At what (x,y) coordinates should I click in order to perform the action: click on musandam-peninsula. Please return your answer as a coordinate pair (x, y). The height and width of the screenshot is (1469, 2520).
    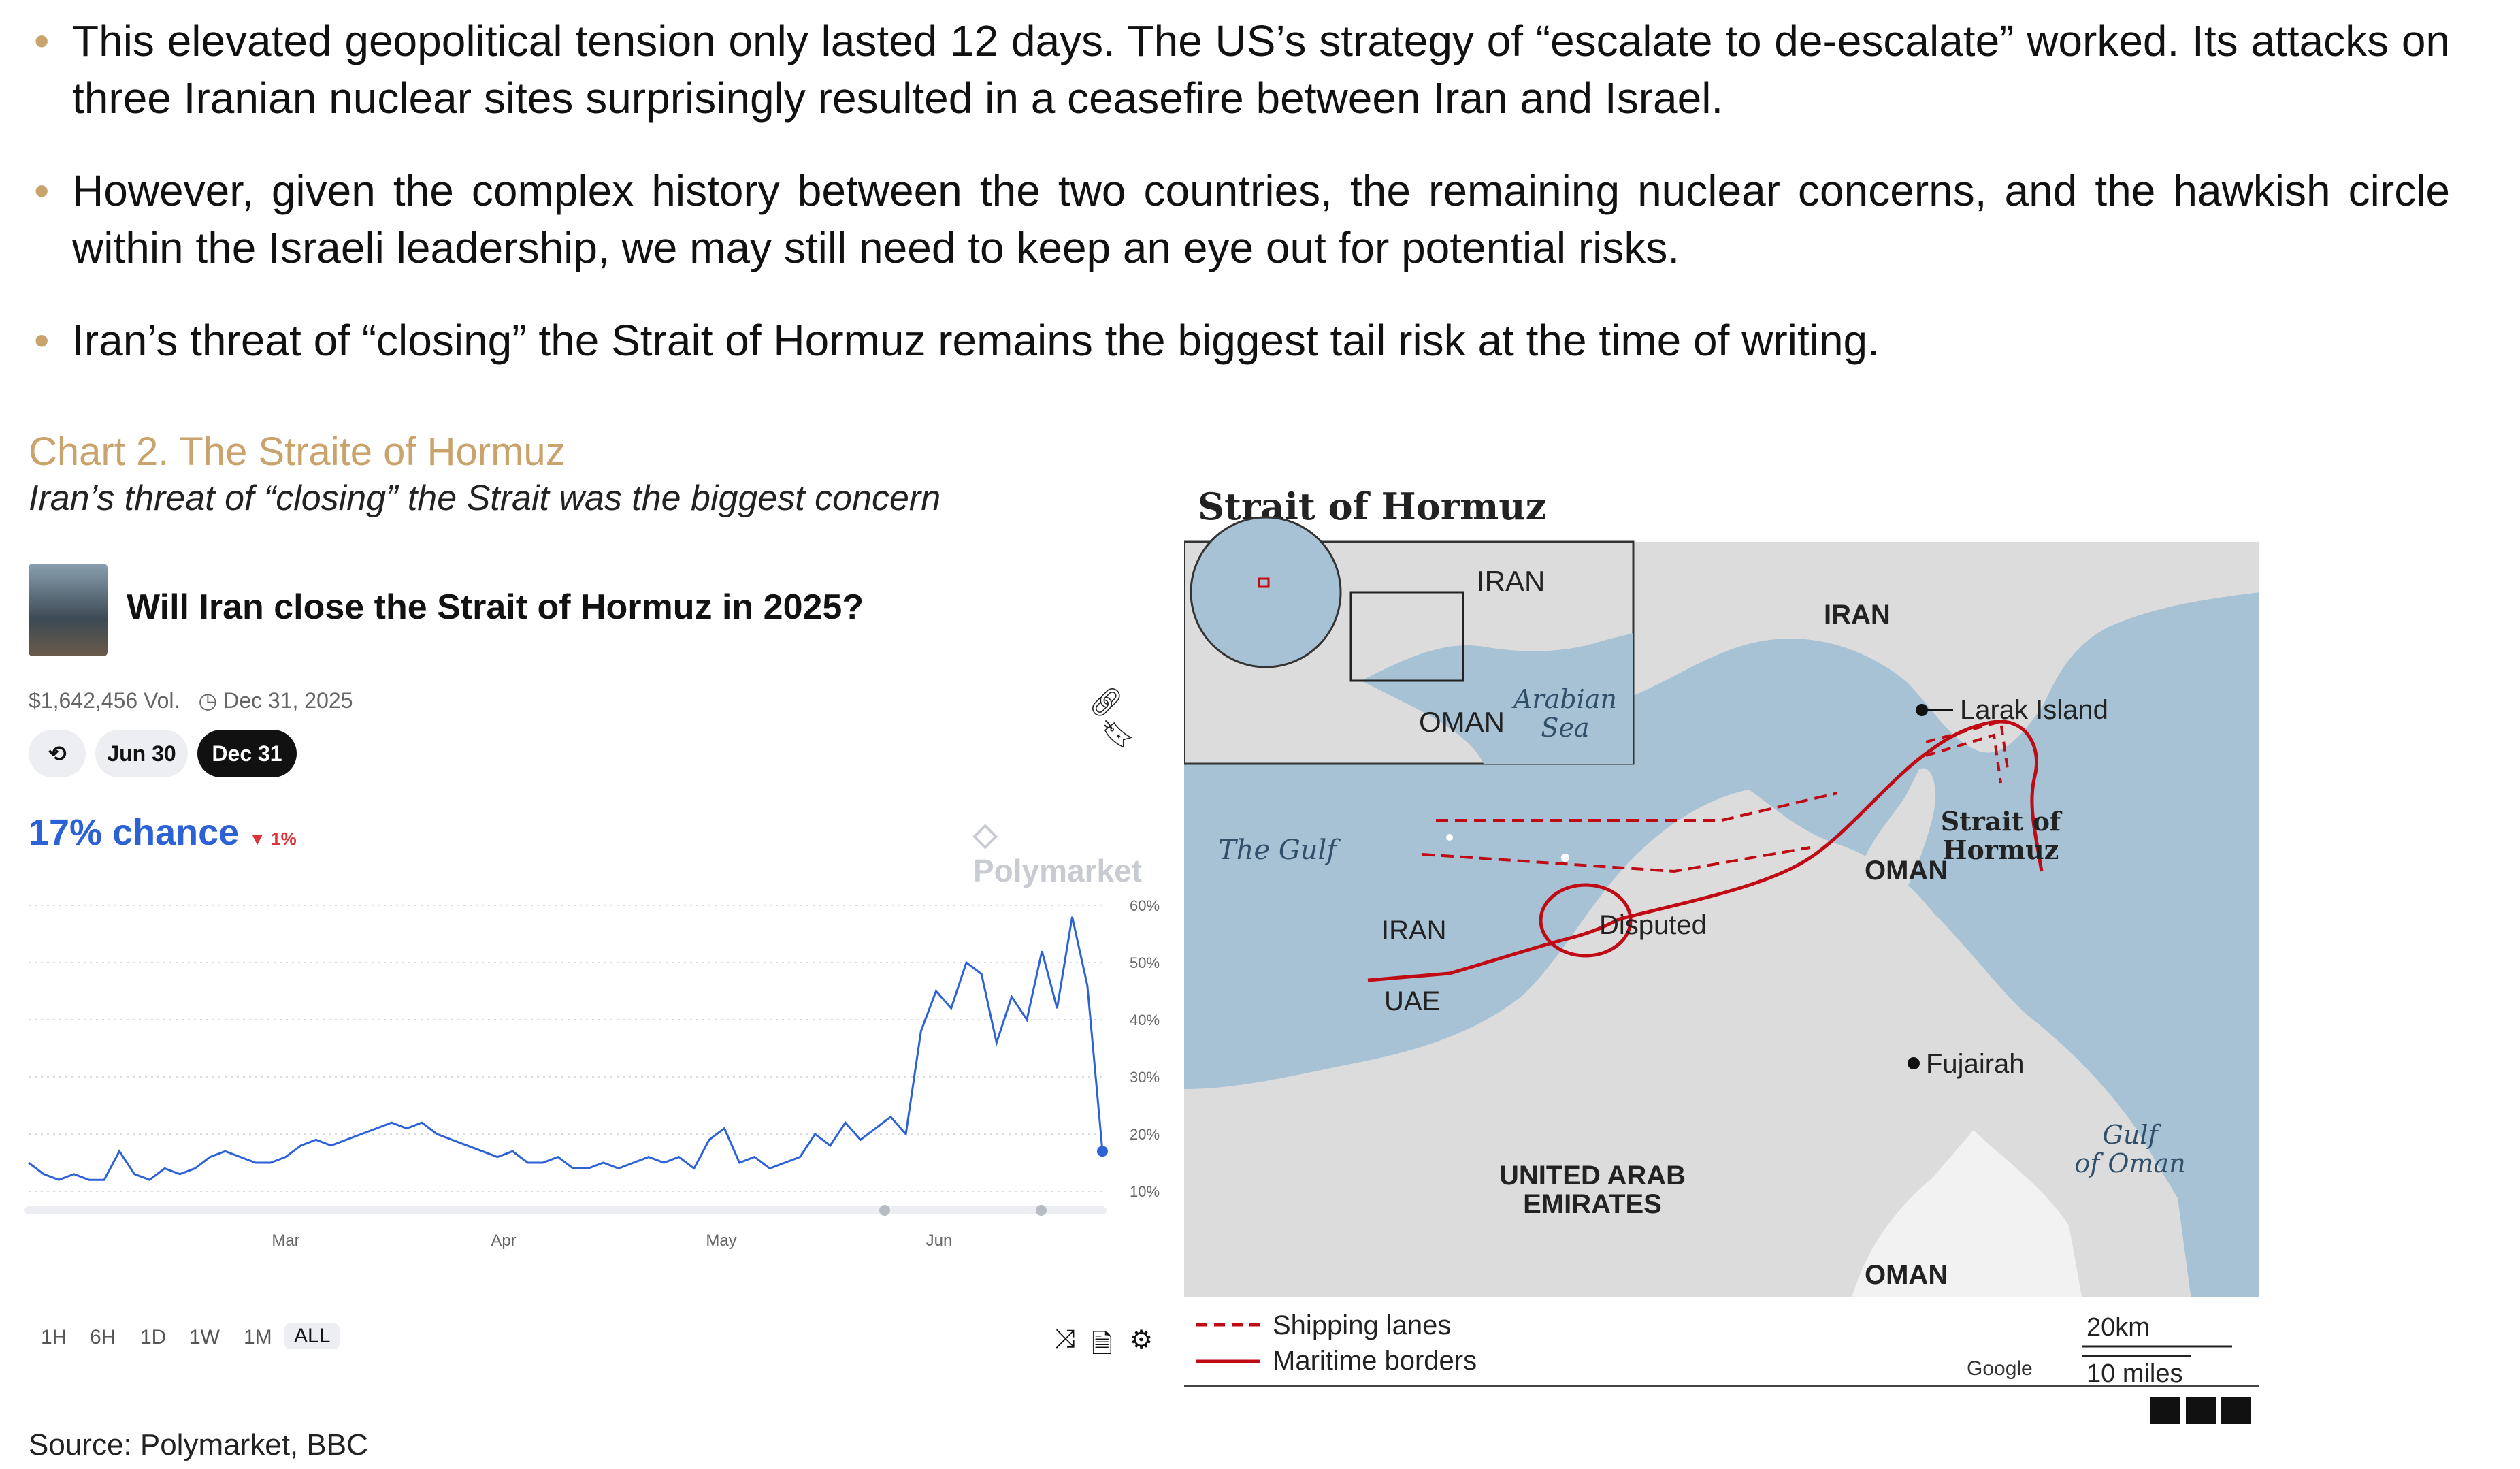
    Looking at the image, I should click on (1900, 840).